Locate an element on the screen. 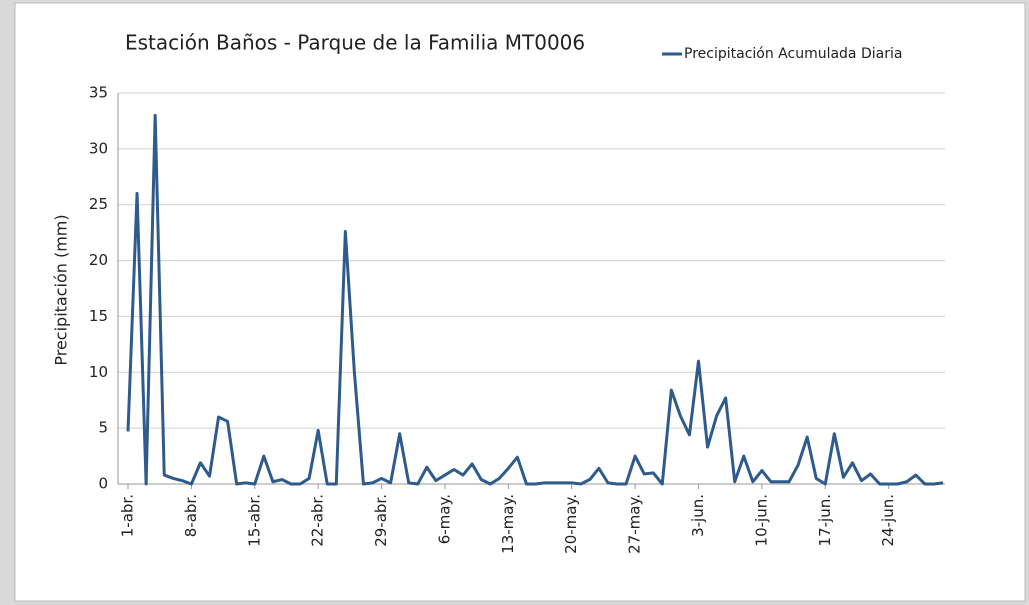 Image resolution: width=1029 pixels, height=605 pixels. y-tick-label: 25 is located at coordinates (98, 204).